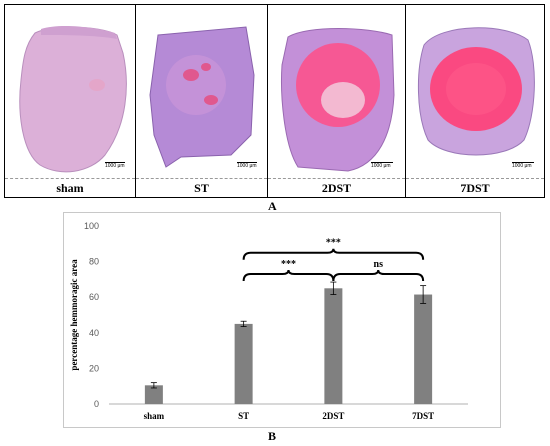 The height and width of the screenshot is (446, 550). What do you see at coordinates (96, 404) in the screenshot?
I see `y-tick-label: 0` at bounding box center [96, 404].